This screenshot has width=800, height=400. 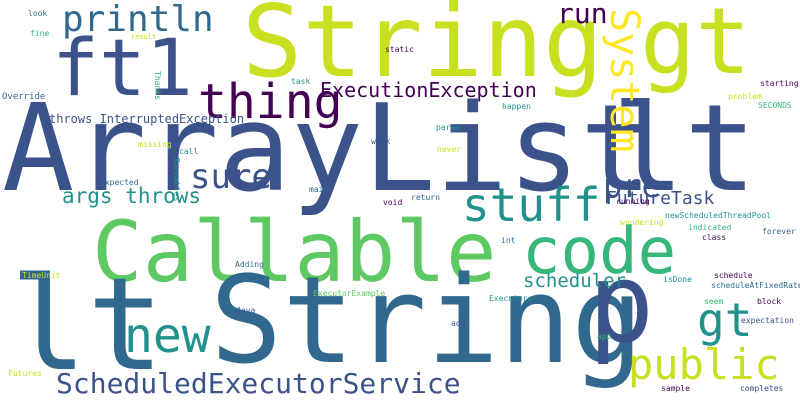 I want to click on word-gt: gt, so click(x=695, y=47).